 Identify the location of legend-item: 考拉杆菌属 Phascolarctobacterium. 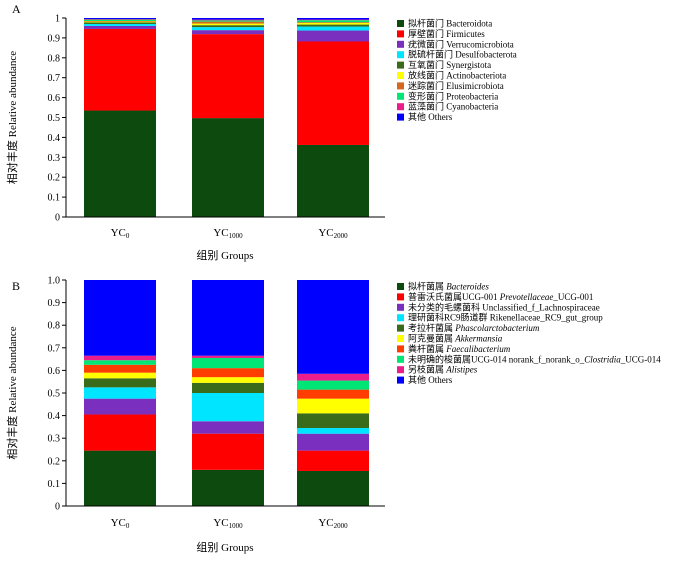
(468, 327).